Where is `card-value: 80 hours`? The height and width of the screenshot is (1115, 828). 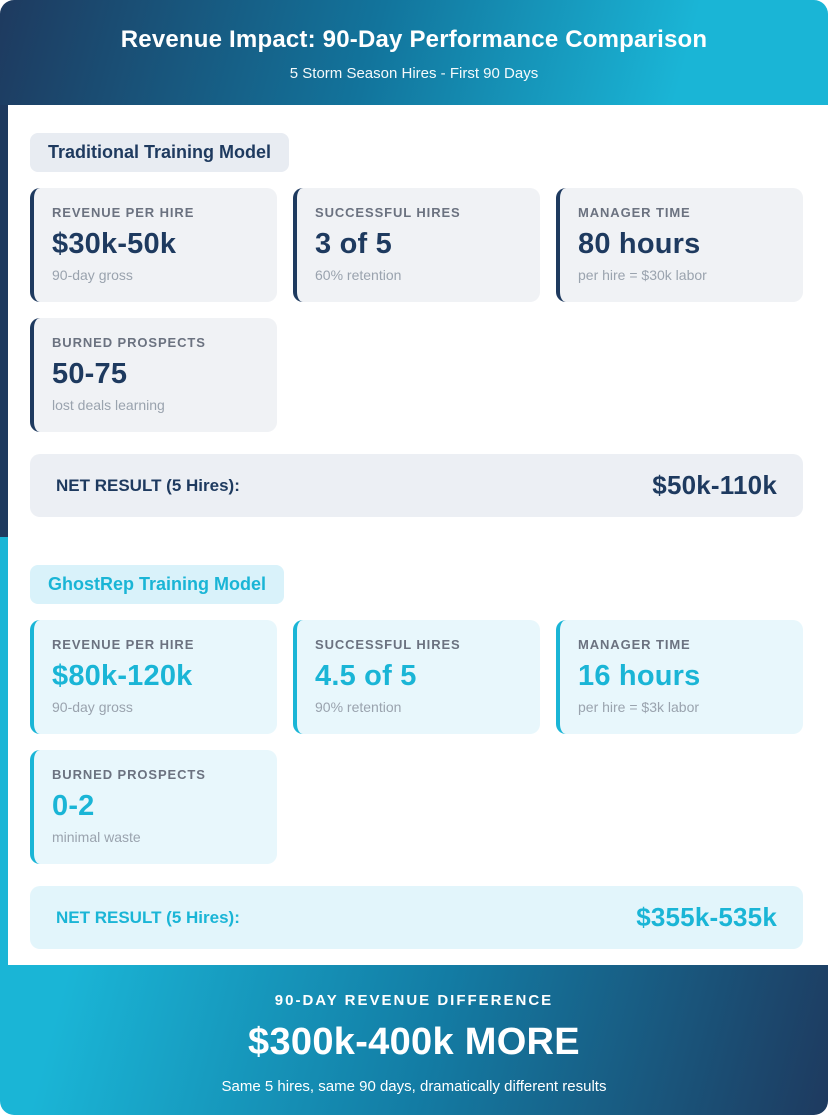
card-value: 80 hours is located at coordinates (639, 244).